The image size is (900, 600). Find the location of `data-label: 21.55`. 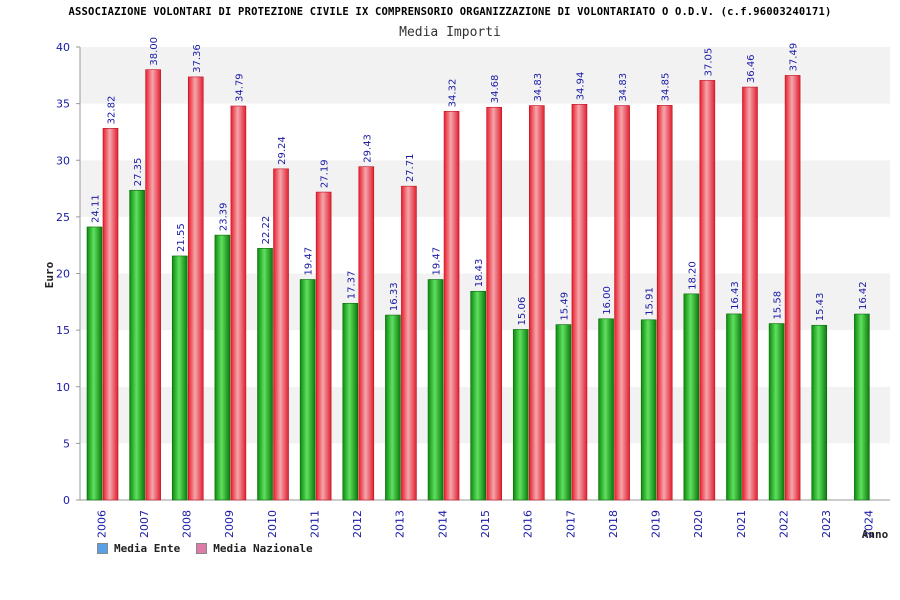

data-label: 21.55 is located at coordinates (181, 237).